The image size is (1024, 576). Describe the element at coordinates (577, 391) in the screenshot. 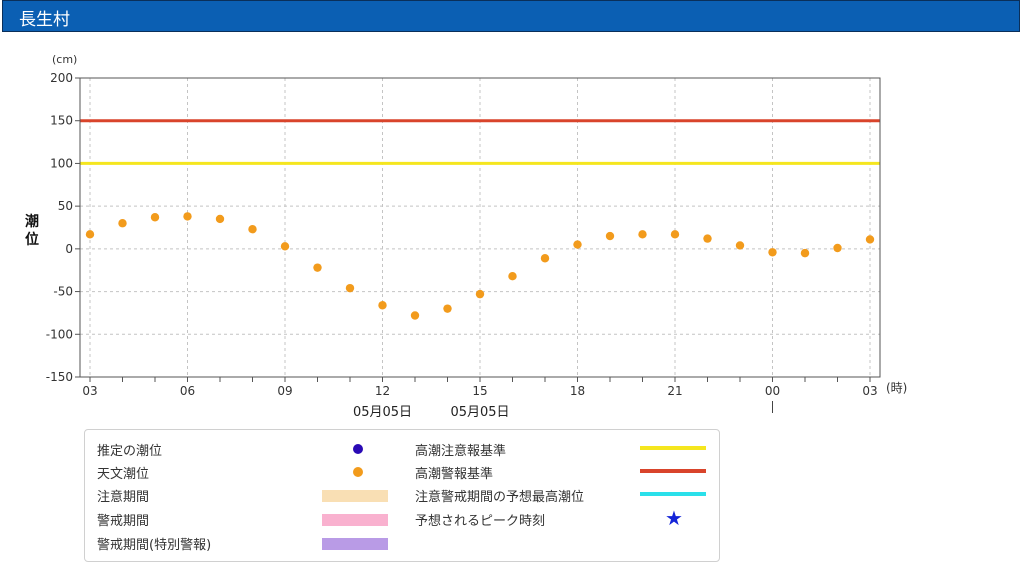

I see `x-tick-label: 18` at that location.